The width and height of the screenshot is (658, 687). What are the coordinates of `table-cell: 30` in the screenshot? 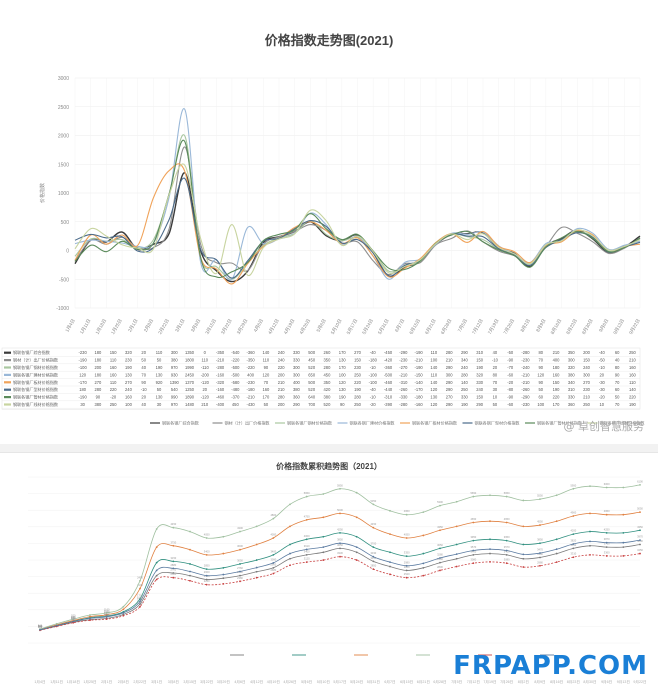 It's located at (159, 404).